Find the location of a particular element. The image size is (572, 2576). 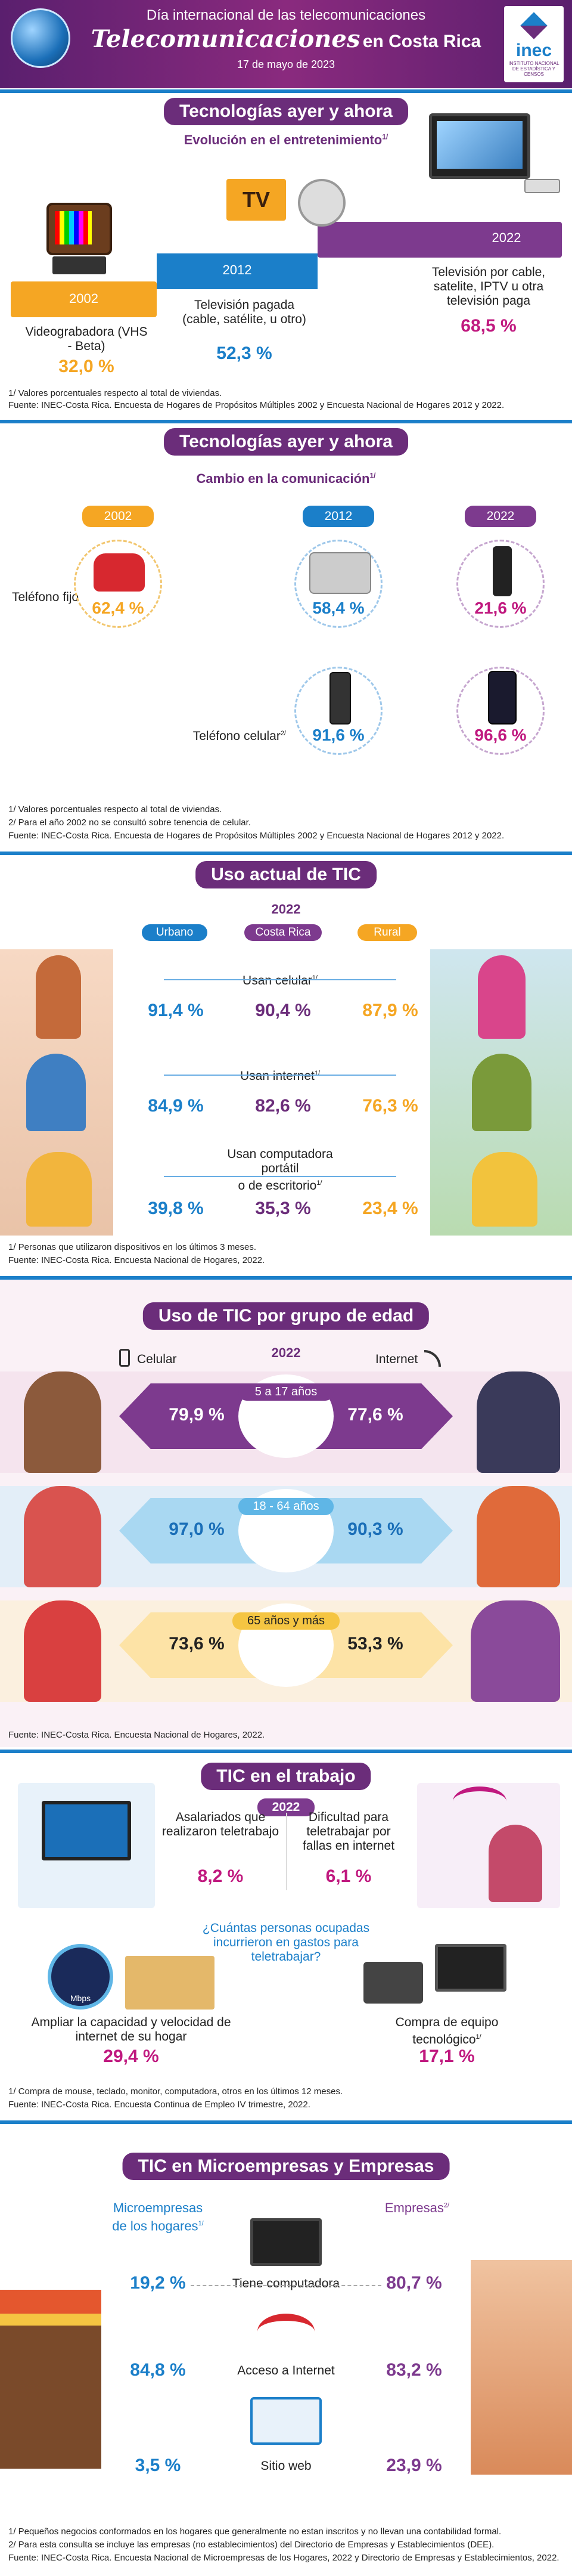

inec-logo-text: inec is located at coordinates (533, 50).